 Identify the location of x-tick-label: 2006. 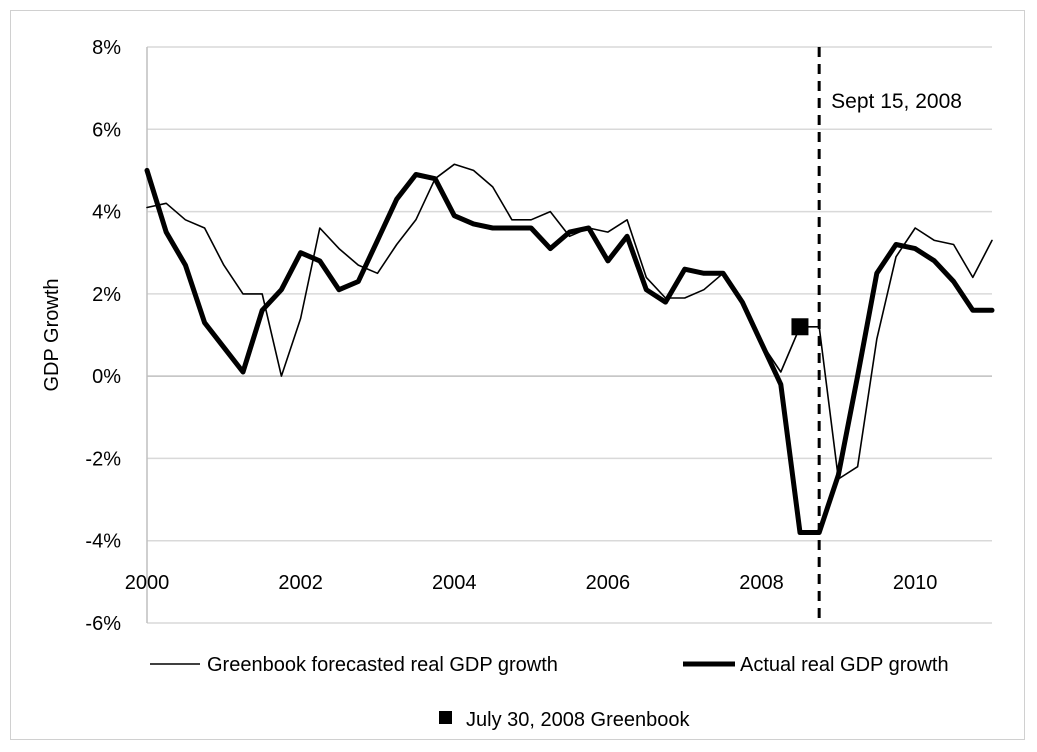
(608, 583).